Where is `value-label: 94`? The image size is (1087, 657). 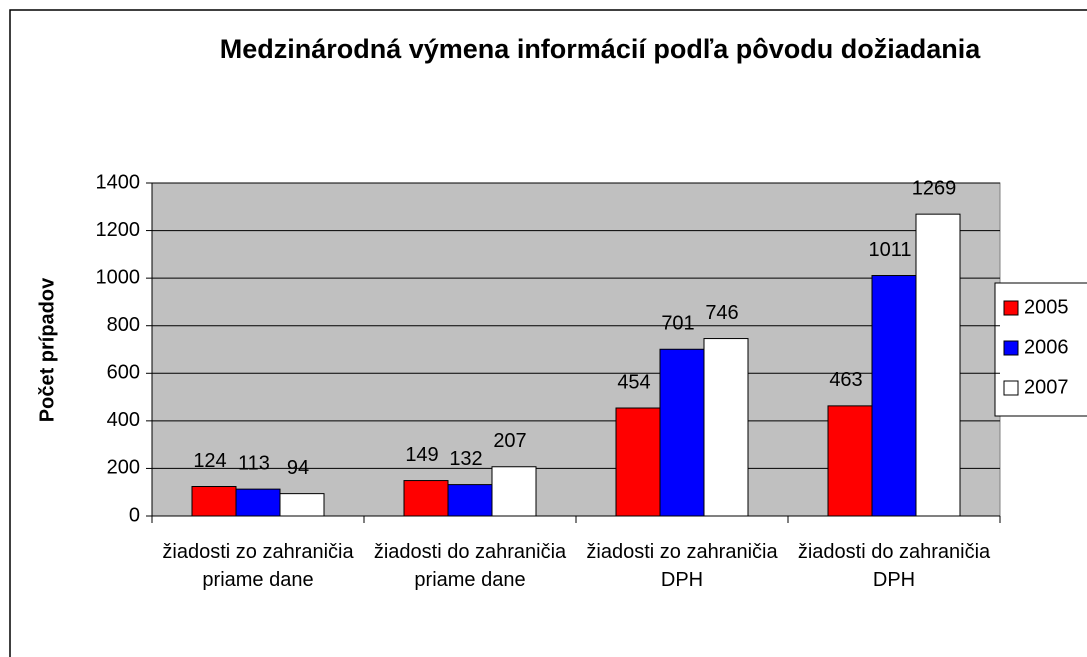
value-label: 94 is located at coordinates (298, 468).